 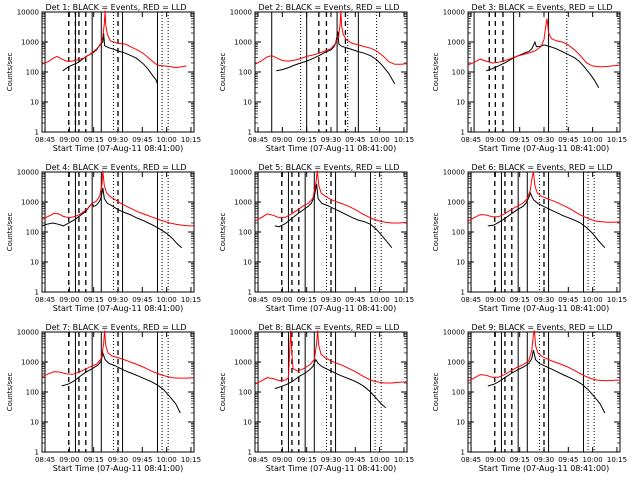 I want to click on chart-title: Det 9: BLACK = Events, RED = LLD, so click(x=542, y=327).